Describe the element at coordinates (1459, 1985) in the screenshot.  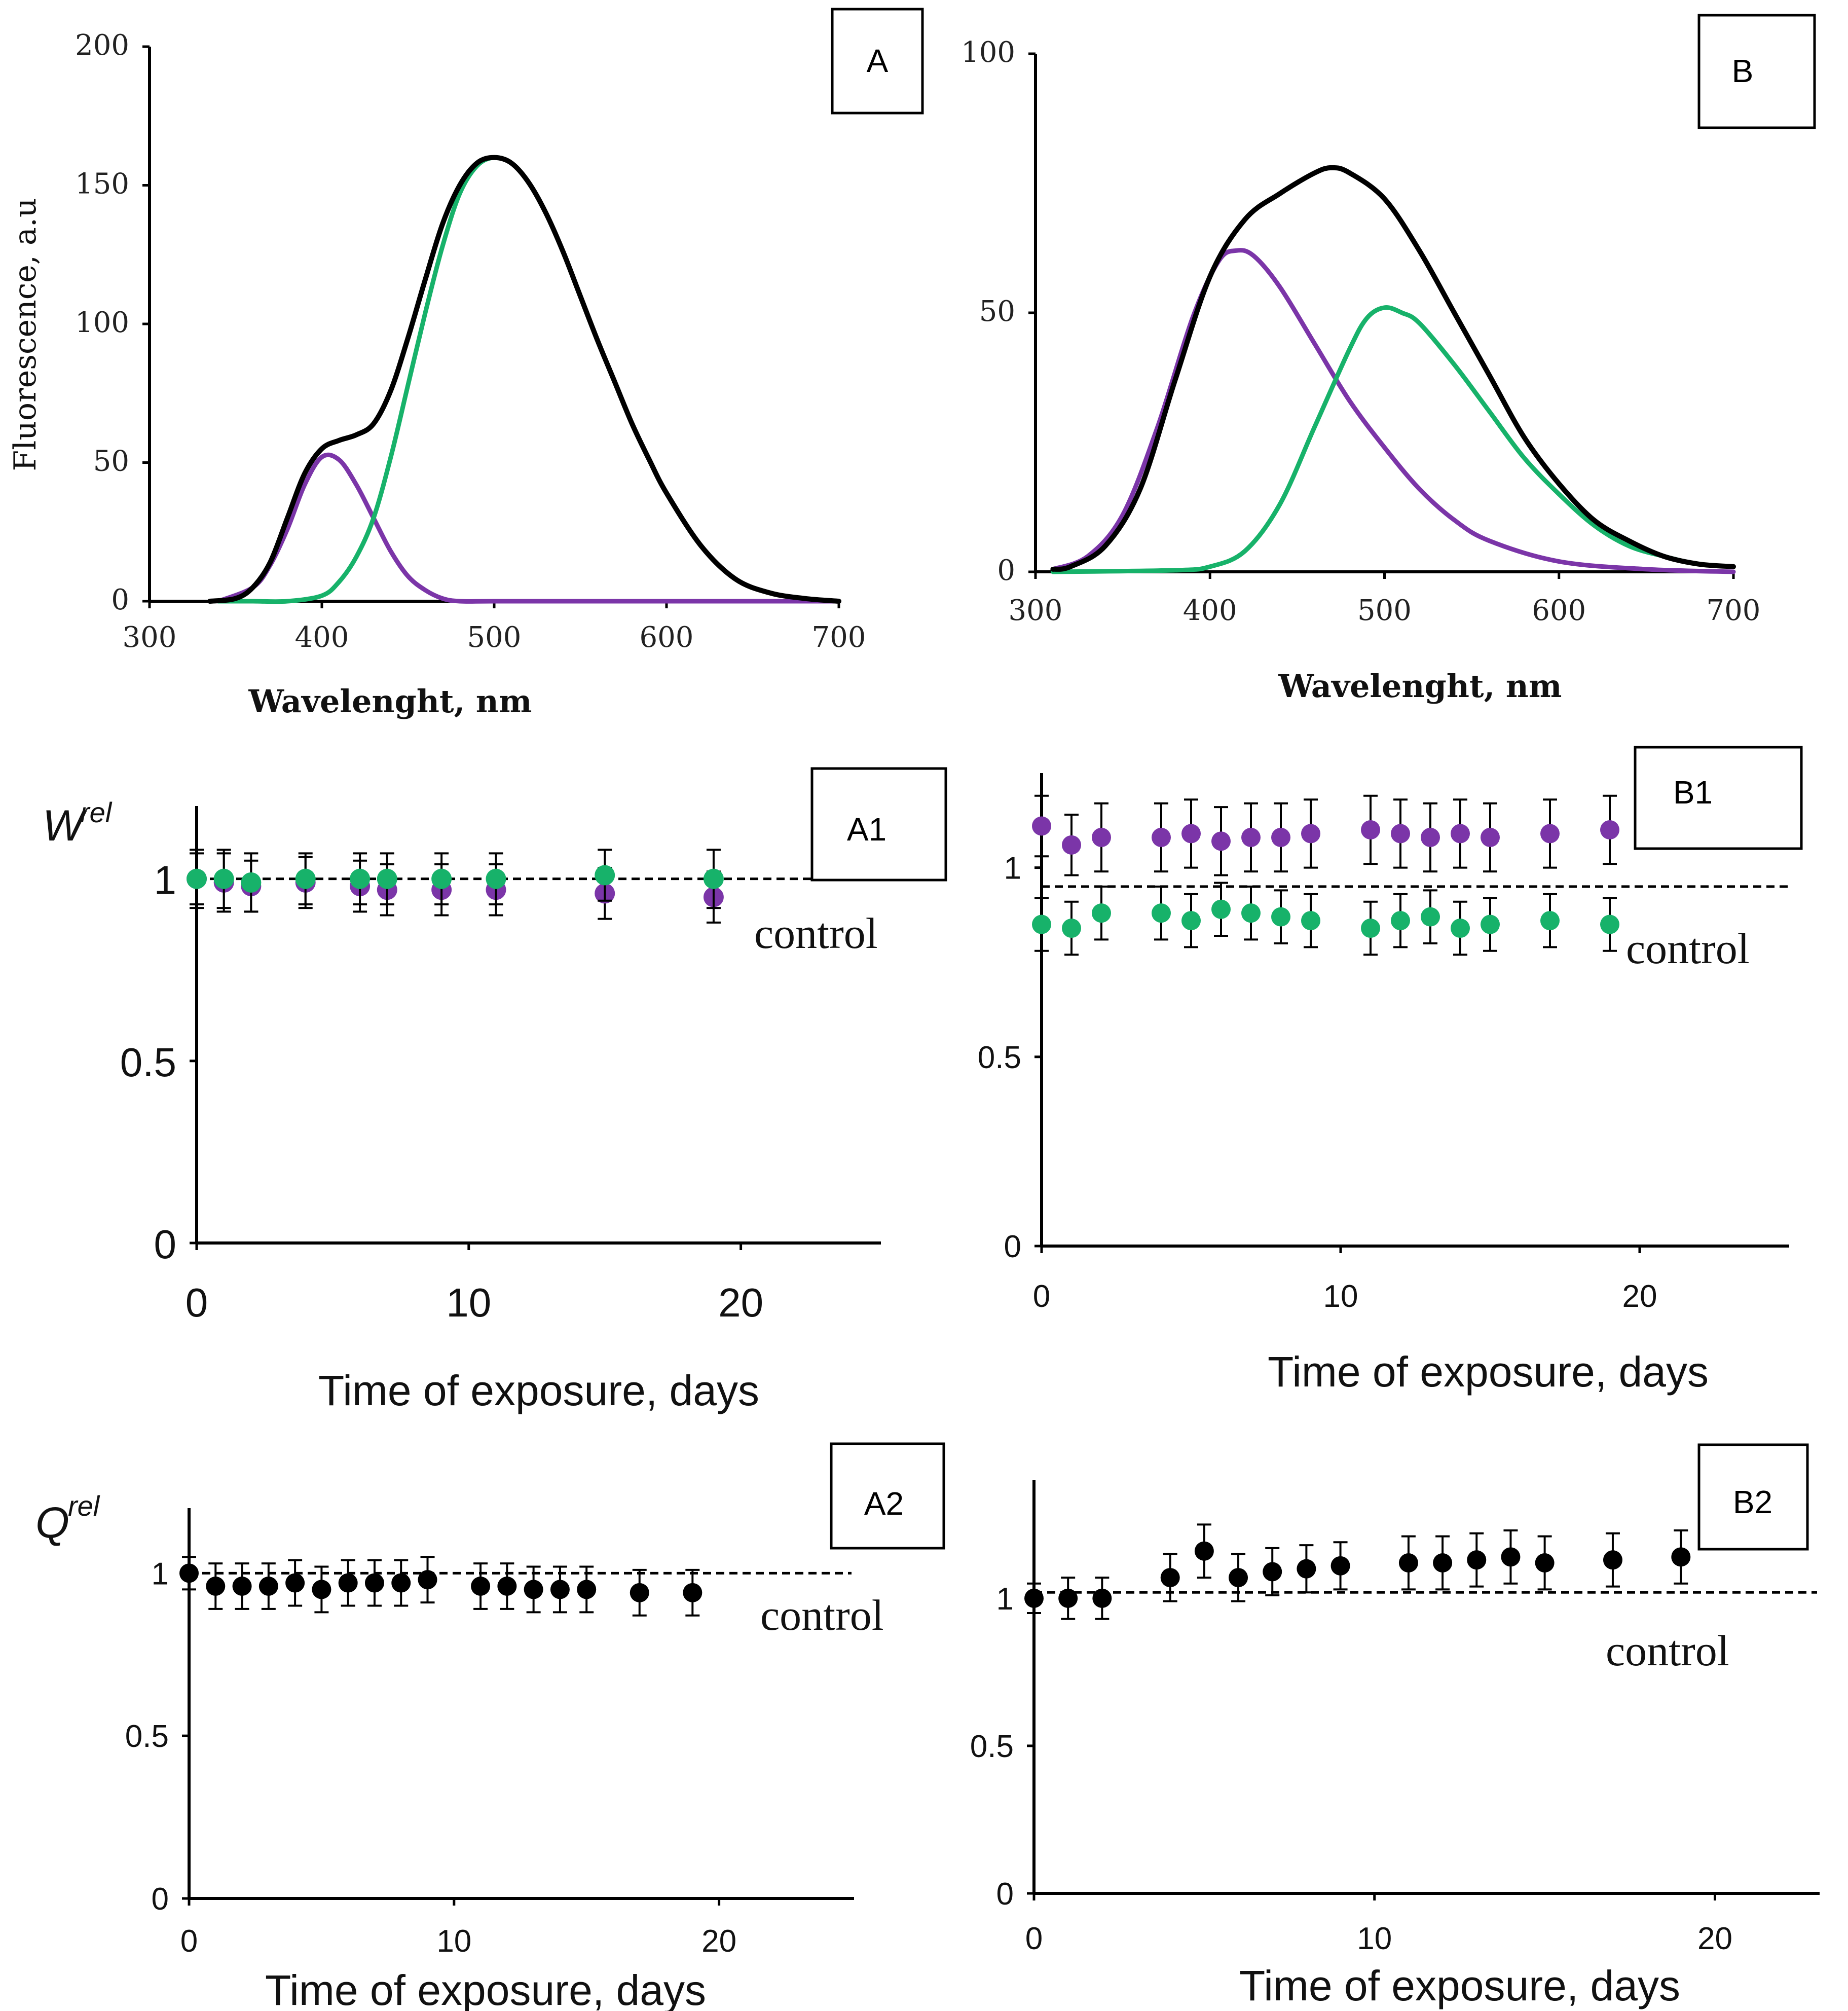
I see `panel-b2-xlabel: Time of exposure, days` at that location.